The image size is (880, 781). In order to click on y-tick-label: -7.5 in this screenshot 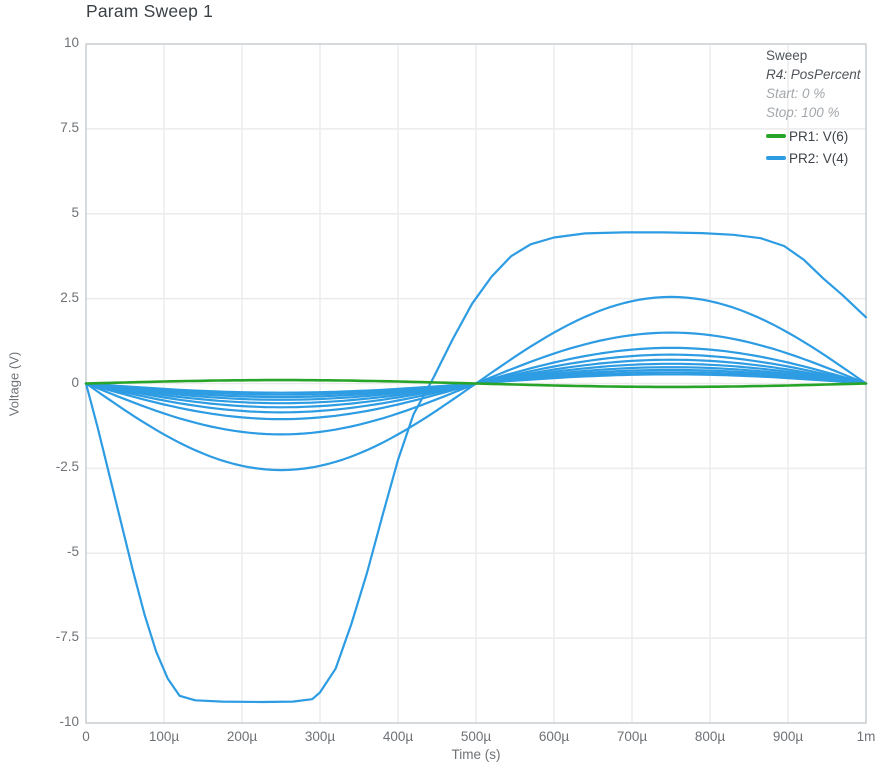, I will do `click(67, 637)`.